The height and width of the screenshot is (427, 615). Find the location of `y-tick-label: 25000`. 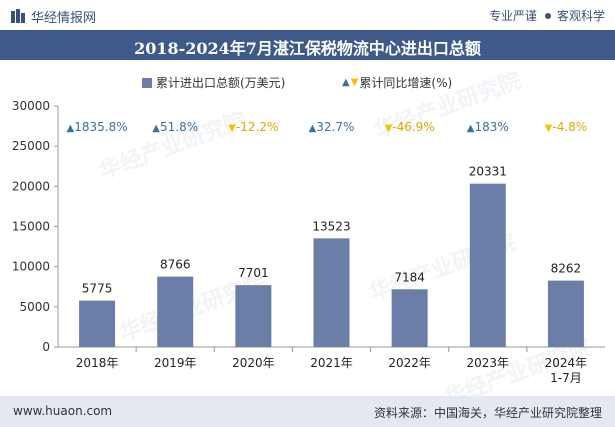

y-tick-label: 25000 is located at coordinates (31, 146).